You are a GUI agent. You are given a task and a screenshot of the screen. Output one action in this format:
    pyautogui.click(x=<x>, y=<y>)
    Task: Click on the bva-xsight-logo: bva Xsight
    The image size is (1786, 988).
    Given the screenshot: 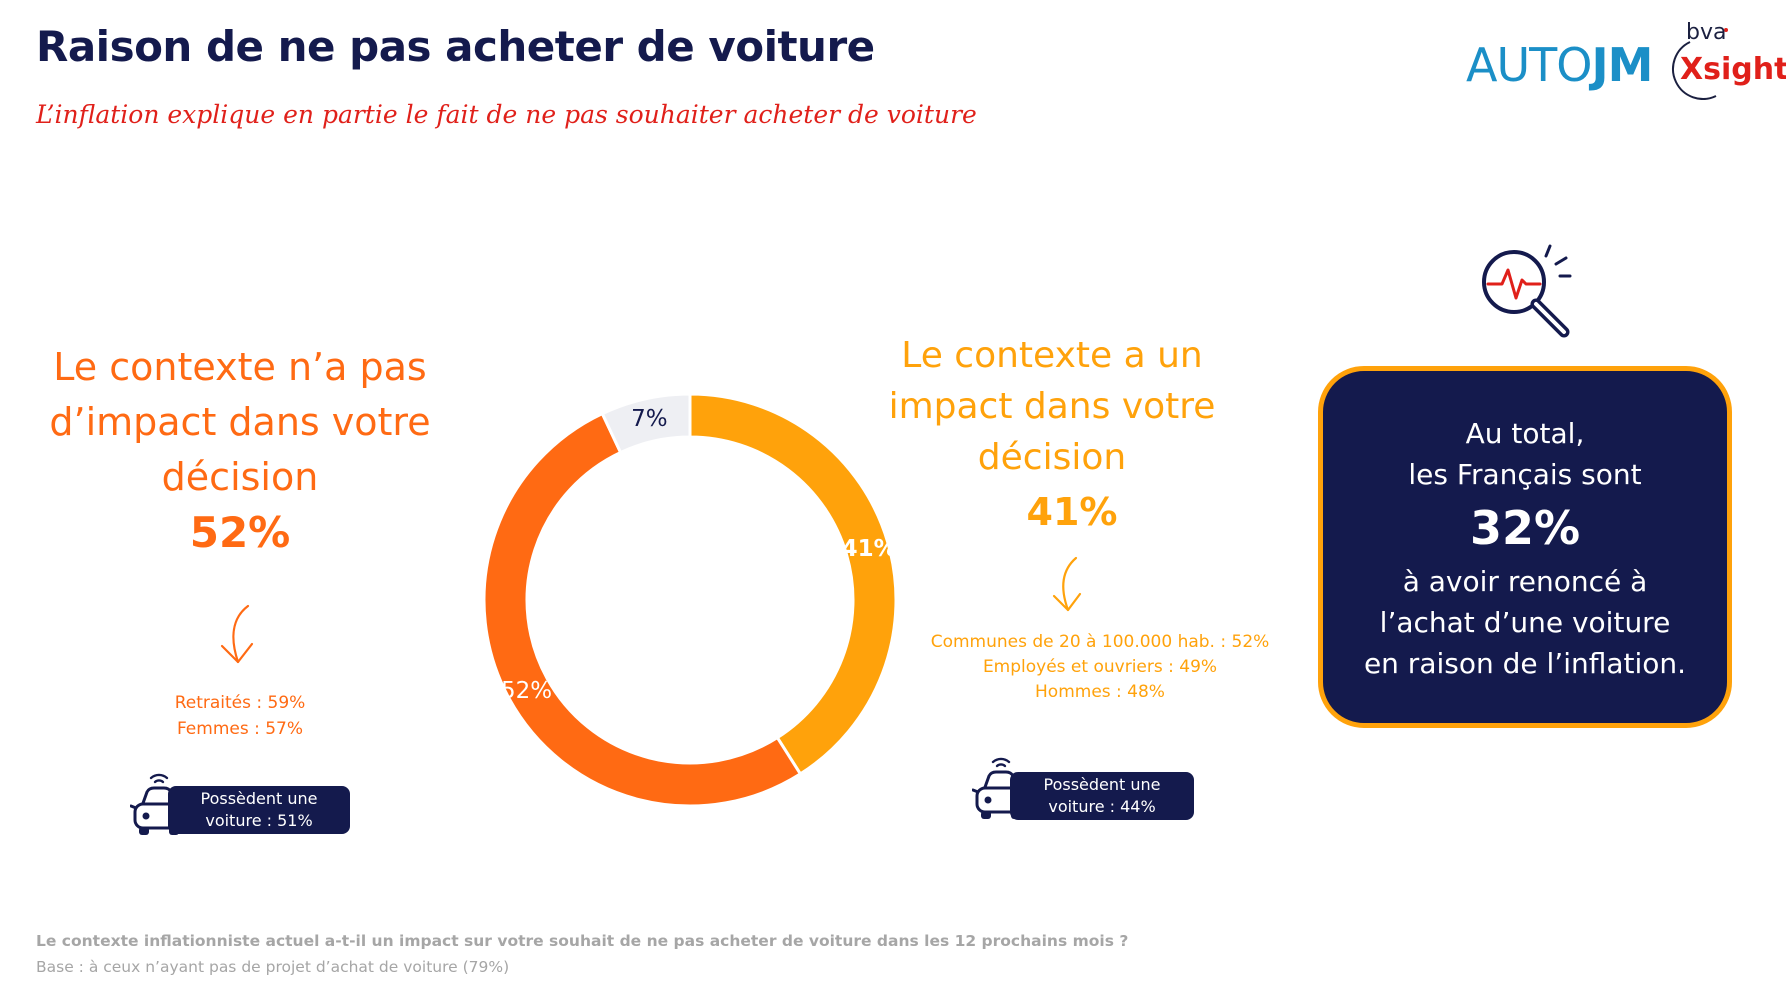 What is the action you would take?
    pyautogui.click(x=1723, y=60)
    